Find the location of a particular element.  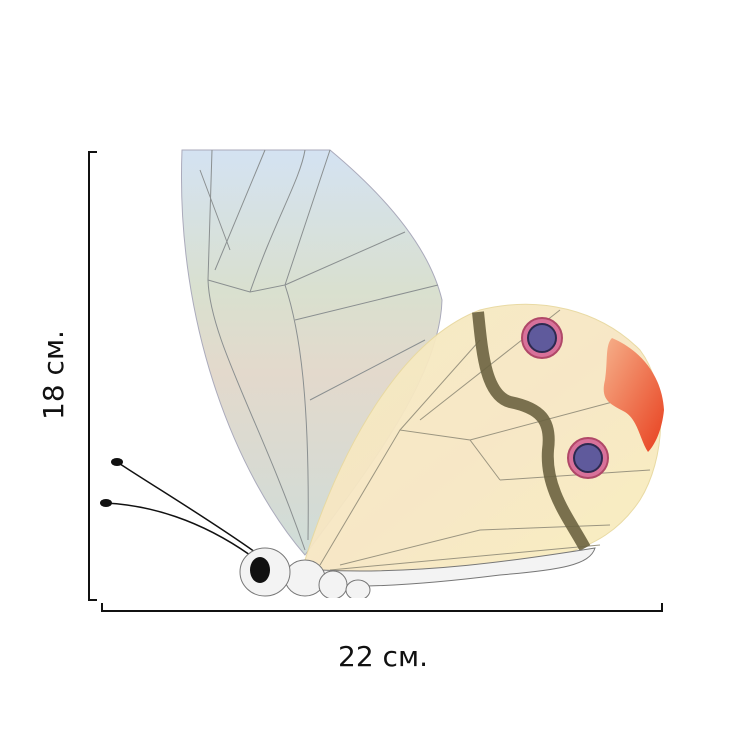

eye is located at coordinates (260, 570).